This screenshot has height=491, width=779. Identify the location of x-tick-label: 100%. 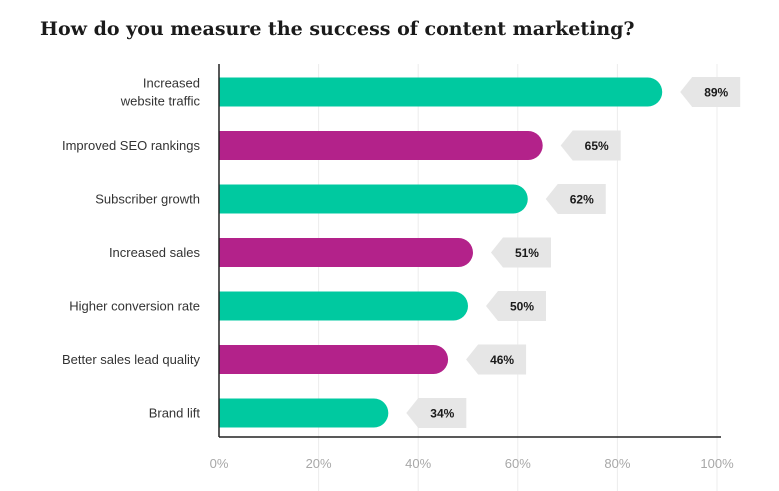
(717, 463).